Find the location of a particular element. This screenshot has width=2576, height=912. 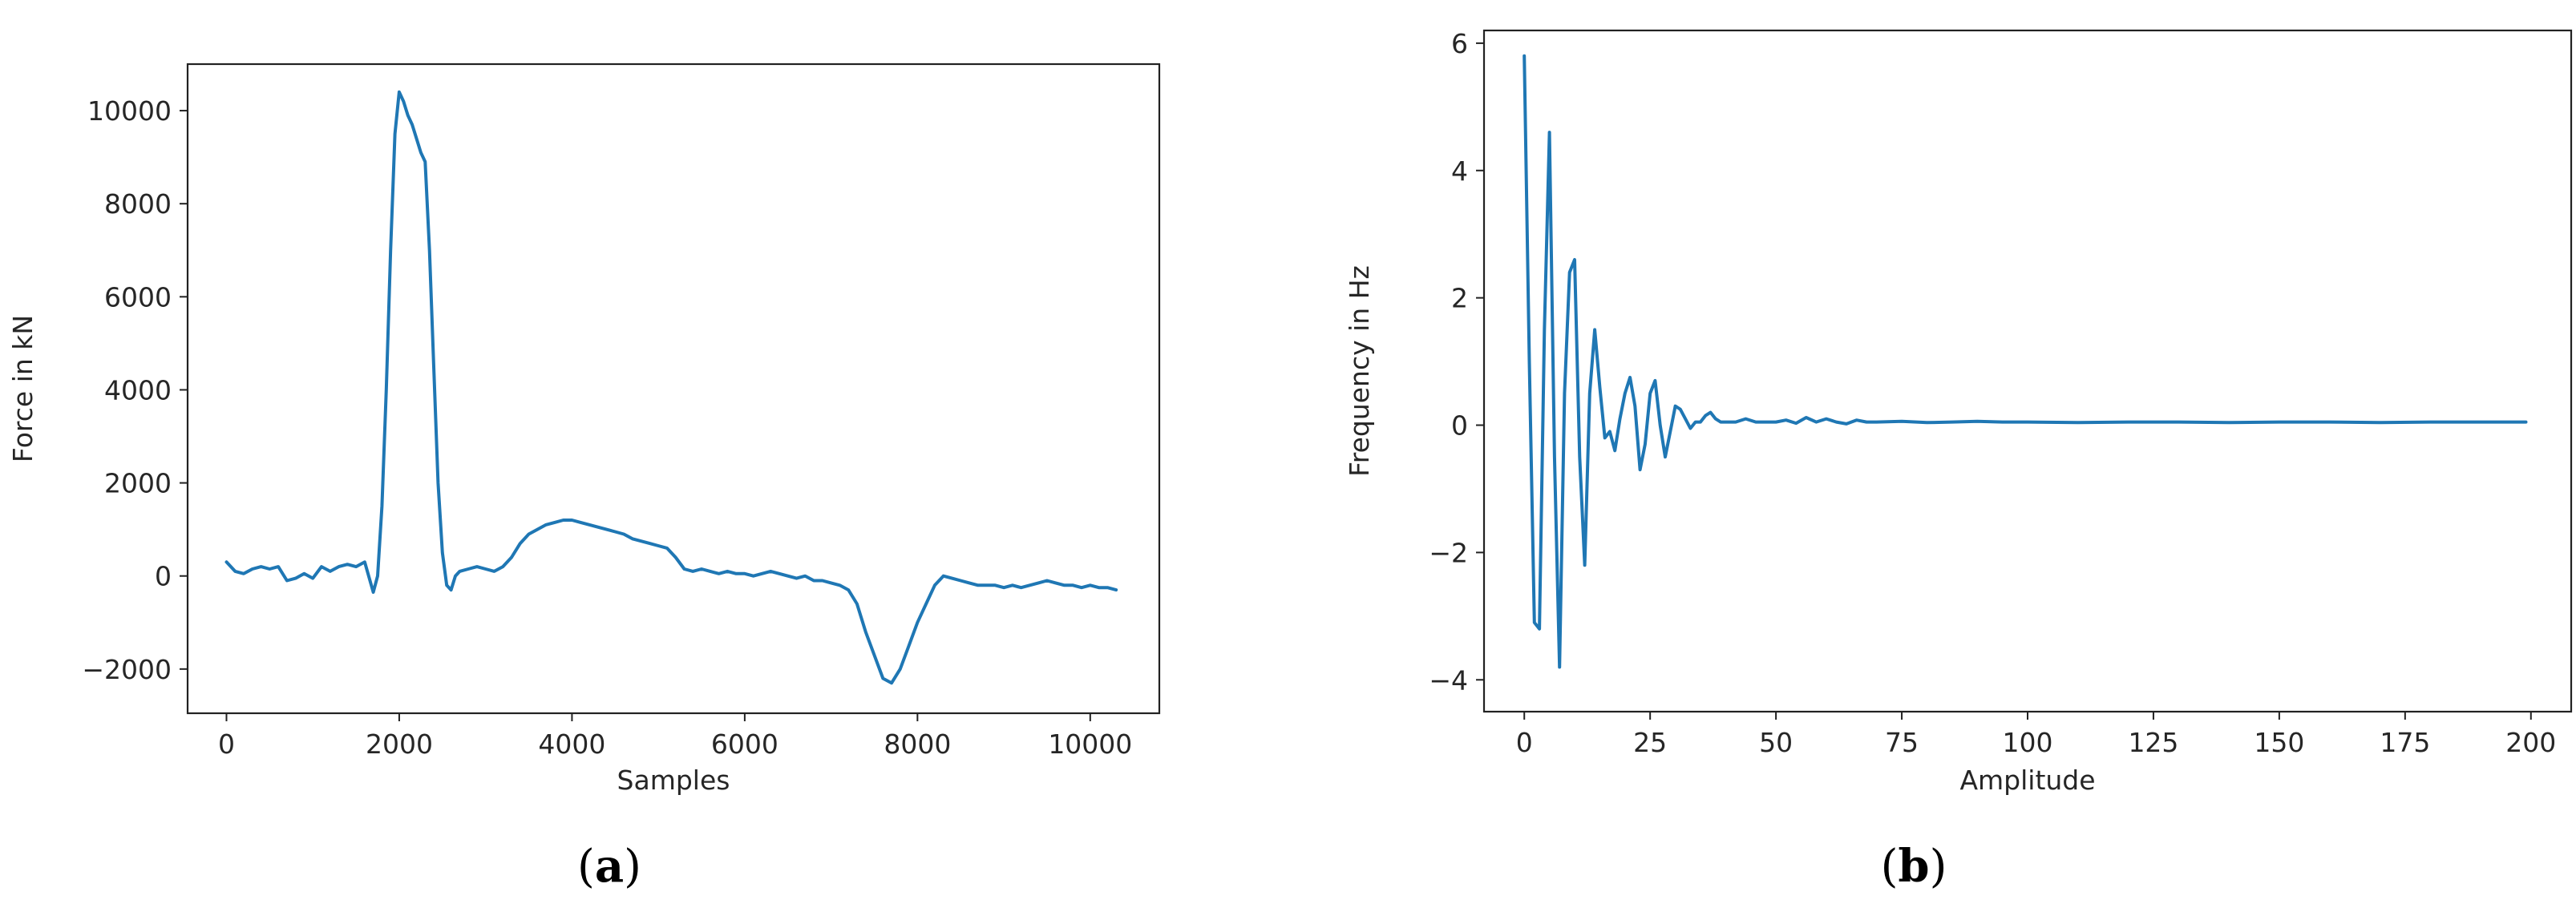

chart-b-x-axis-label: Amplitude is located at coordinates (2027, 780).